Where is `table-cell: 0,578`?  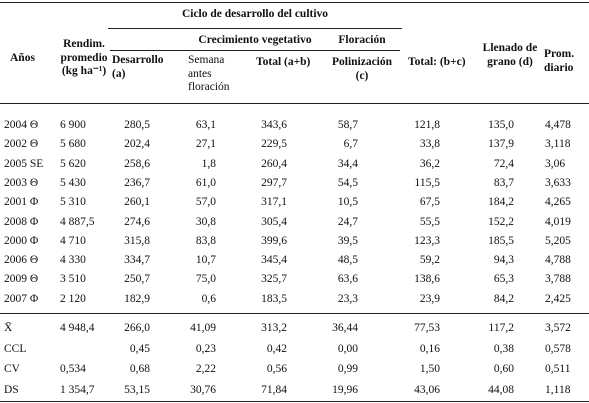
table-cell: 0,578 is located at coordinates (558, 348).